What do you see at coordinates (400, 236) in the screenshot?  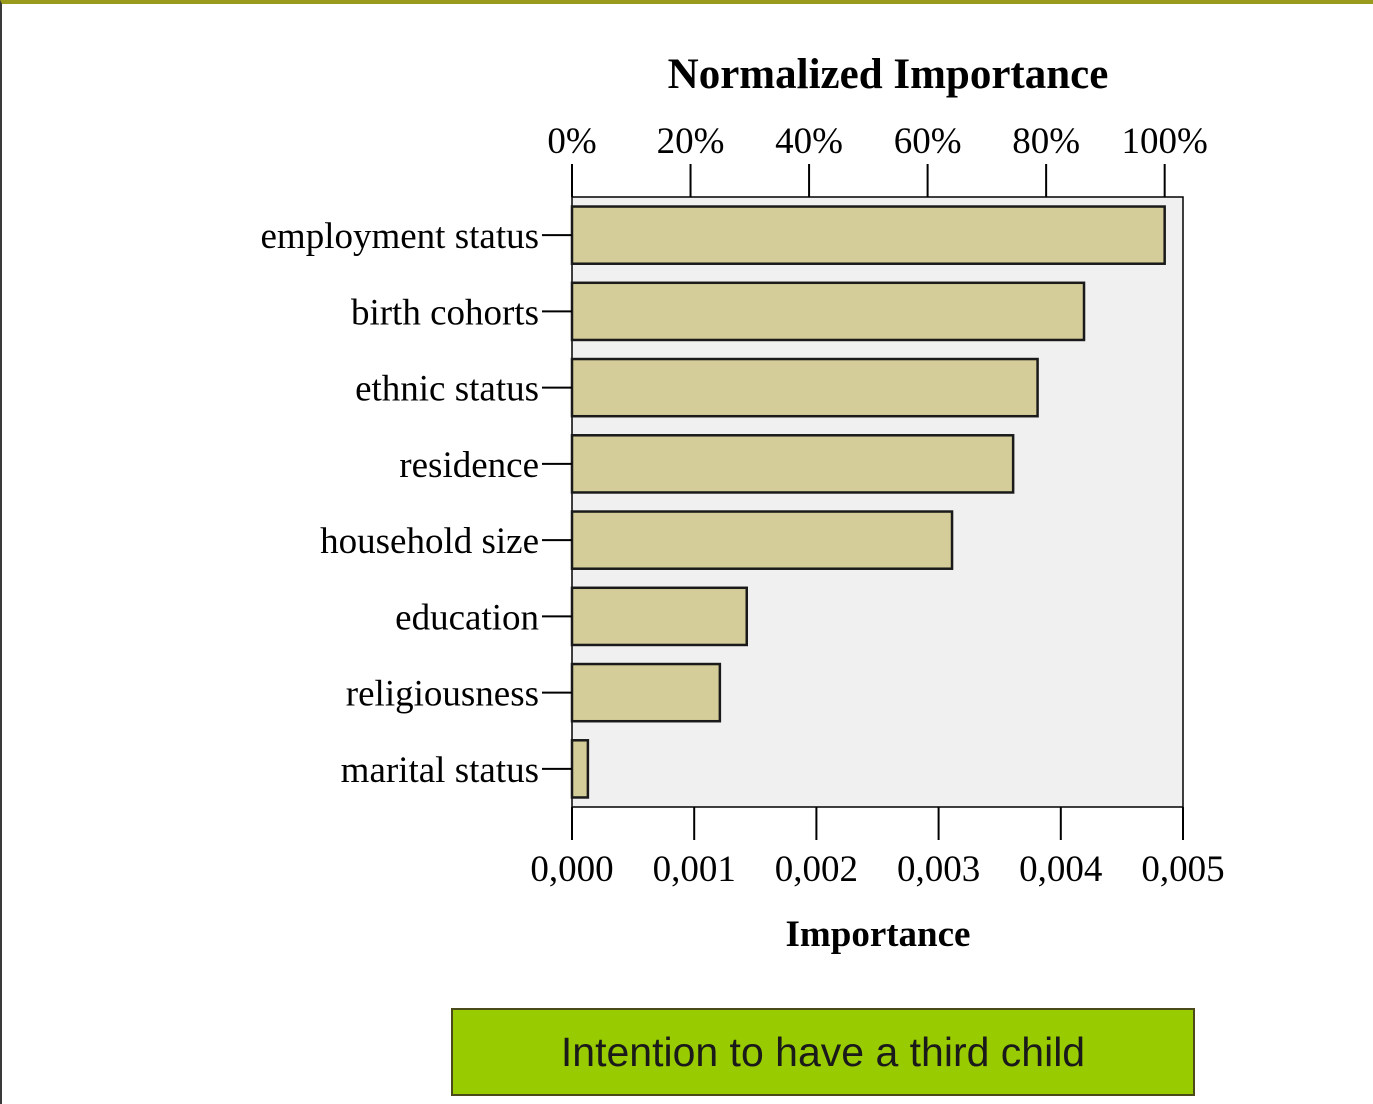 I see `category-label: employment status` at bounding box center [400, 236].